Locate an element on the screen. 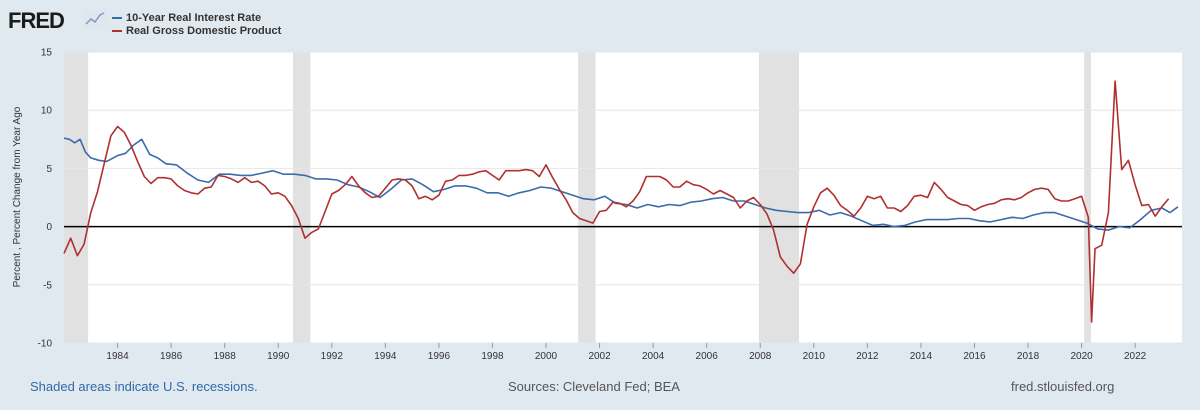 This screenshot has height=410, width=1200. fred-url: fred.stlouisfed.org is located at coordinates (1063, 386).